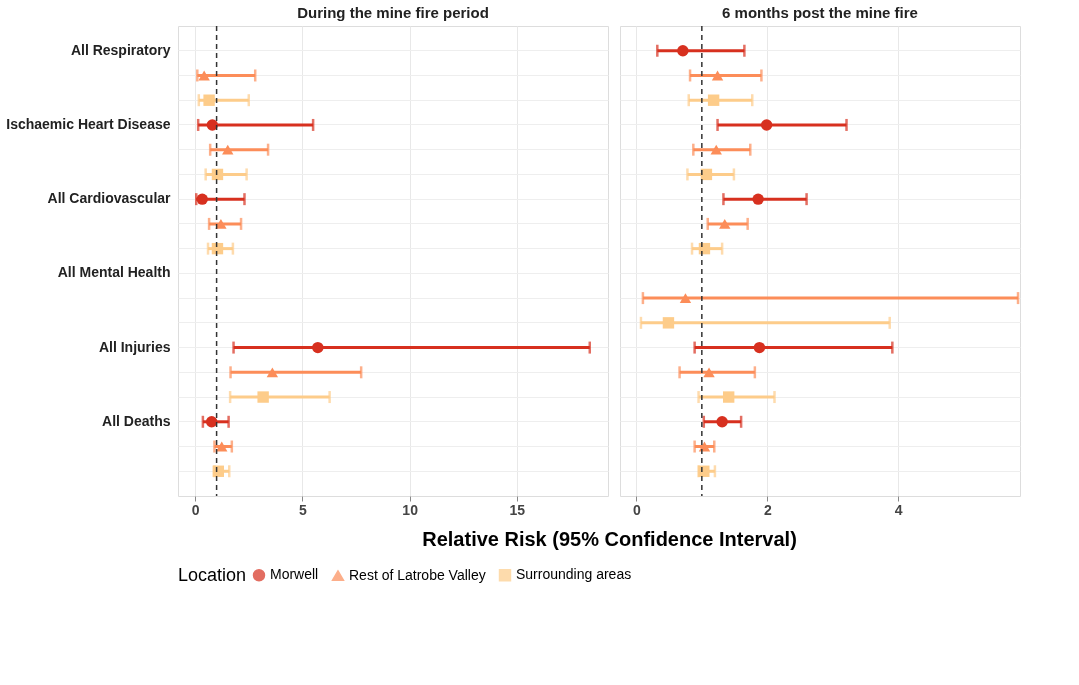  Describe the element at coordinates (114, 272) in the screenshot. I see `y-tick-label: All Mental Health` at that location.